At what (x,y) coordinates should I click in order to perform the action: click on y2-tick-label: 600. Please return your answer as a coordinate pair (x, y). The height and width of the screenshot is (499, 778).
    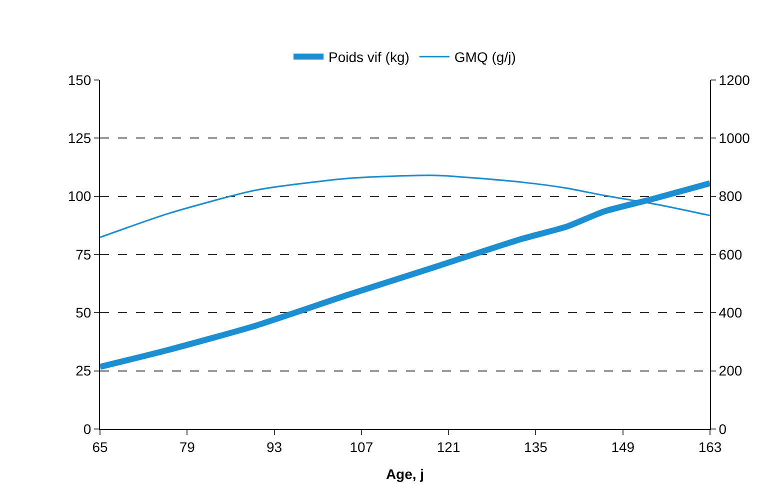
    Looking at the image, I should click on (730, 254).